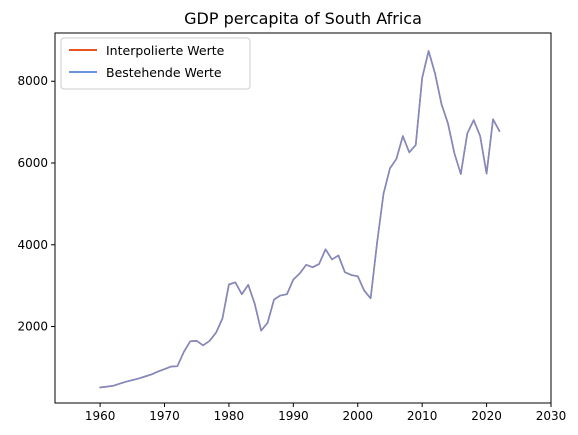 The height and width of the screenshot is (435, 578). What do you see at coordinates (164, 72) in the screenshot?
I see `legend-label-bestehende-werte: Bestehende Werte` at bounding box center [164, 72].